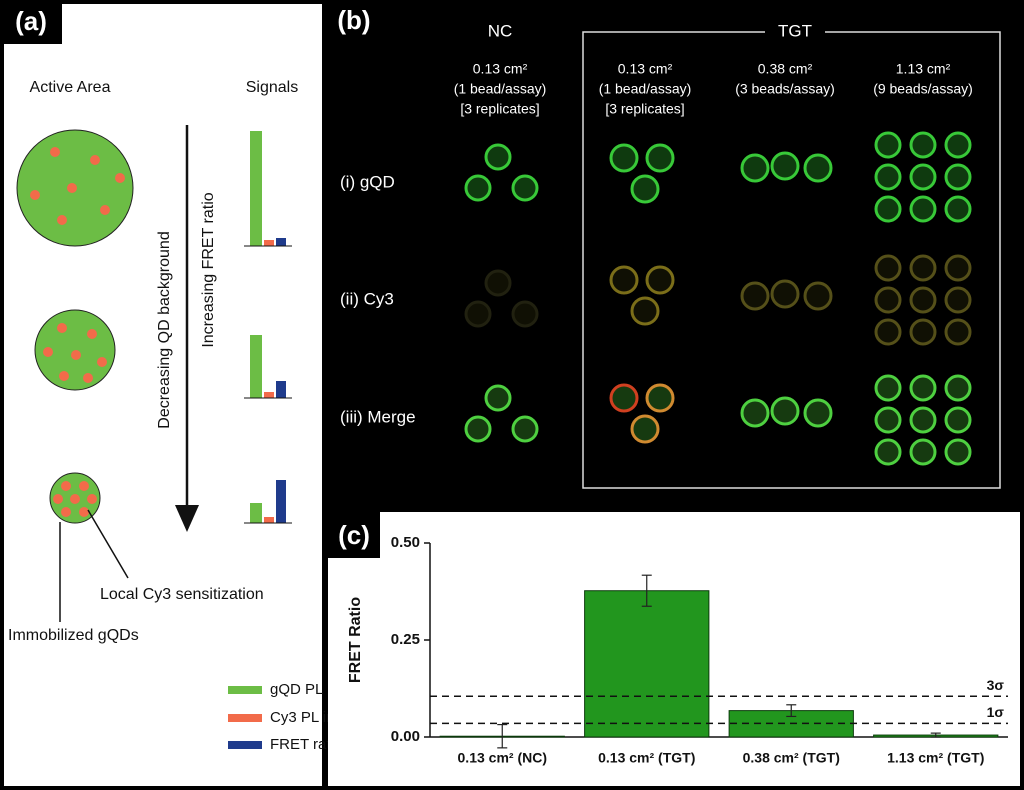 The width and height of the screenshot is (1024, 790). What do you see at coordinates (785, 69) in the screenshot?
I see `column-label: 0.38 cm²` at bounding box center [785, 69].